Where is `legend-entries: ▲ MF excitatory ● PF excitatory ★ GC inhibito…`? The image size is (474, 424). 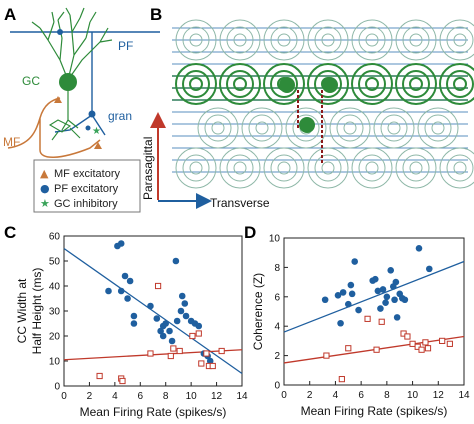
legend-entries: ▲ MF excitatory ● PF excitatory ★ GC inhibito… is located at coordinates (80, 188).